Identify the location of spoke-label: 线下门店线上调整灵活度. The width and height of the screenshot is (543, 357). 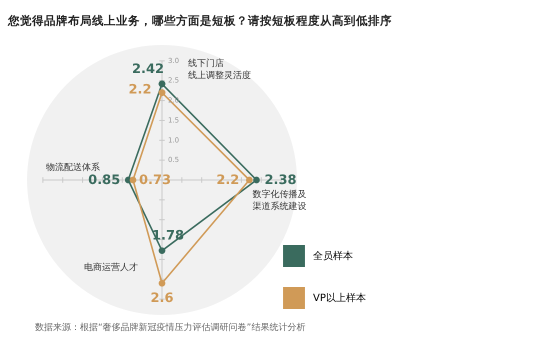
(219, 69).